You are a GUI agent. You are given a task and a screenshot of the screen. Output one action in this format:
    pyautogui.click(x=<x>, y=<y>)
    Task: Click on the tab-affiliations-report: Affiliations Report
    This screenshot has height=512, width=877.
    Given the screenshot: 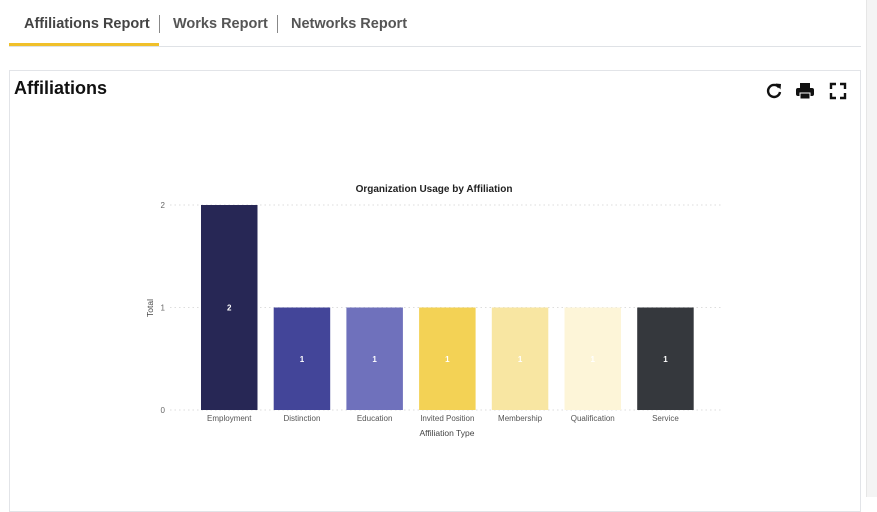 What is the action you would take?
    pyautogui.click(x=87, y=24)
    